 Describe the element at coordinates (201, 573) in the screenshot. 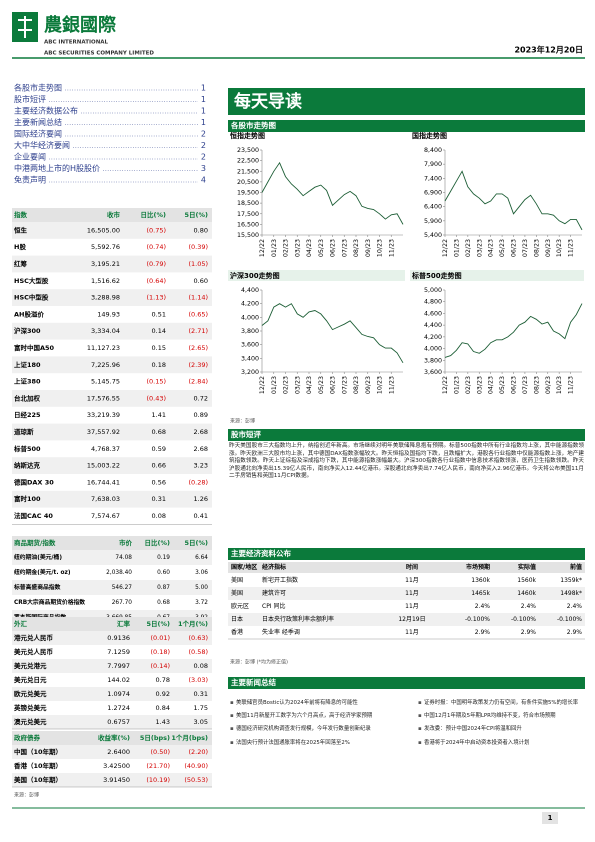

I see `table-cell: 3.06` at that location.